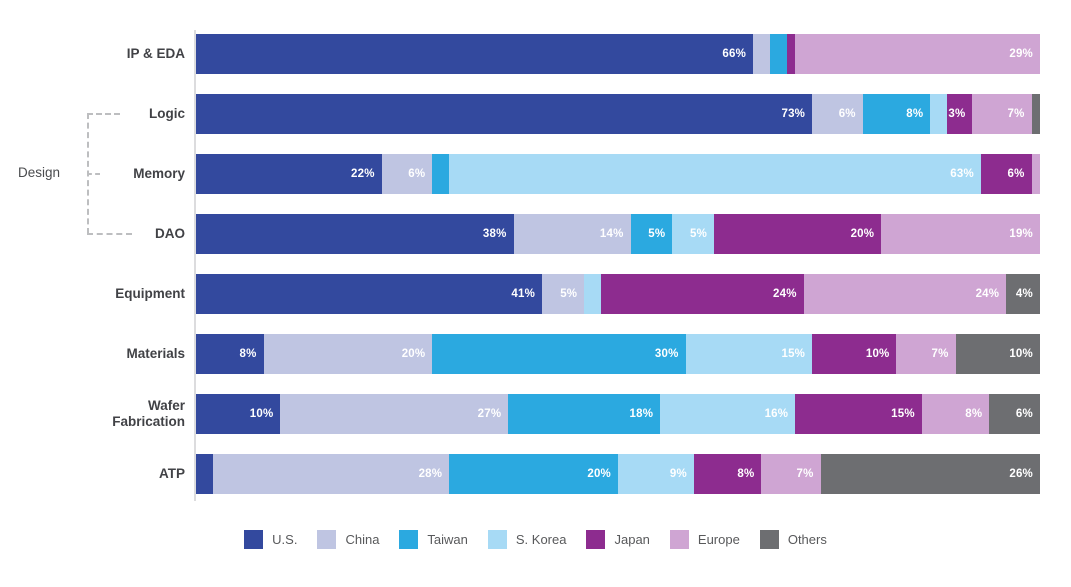  Describe the element at coordinates (331, 474) in the screenshot. I see `bar-segment-china: 28%` at that location.